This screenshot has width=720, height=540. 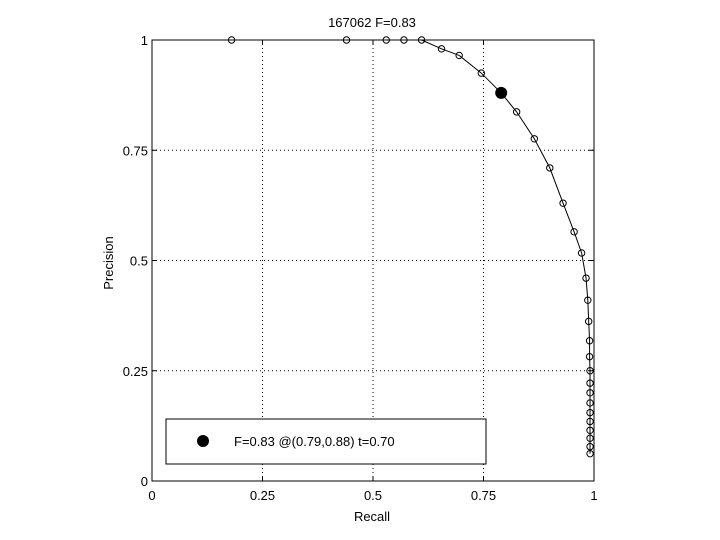 I want to click on best-f-point, so click(x=501, y=92).